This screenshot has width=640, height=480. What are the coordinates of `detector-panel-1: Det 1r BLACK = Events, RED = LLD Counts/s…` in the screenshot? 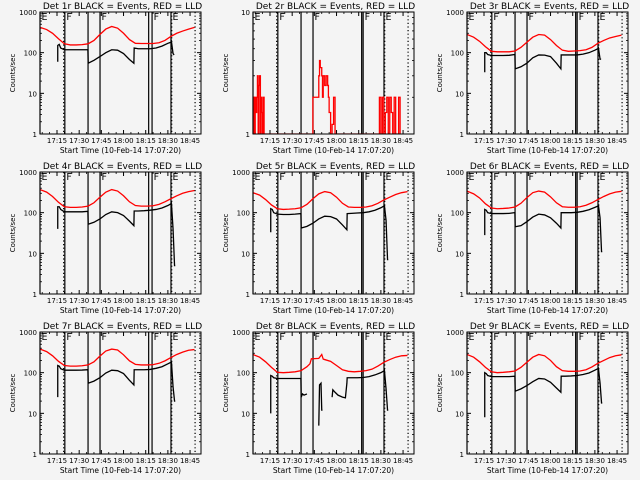 It's located at (105, 78).